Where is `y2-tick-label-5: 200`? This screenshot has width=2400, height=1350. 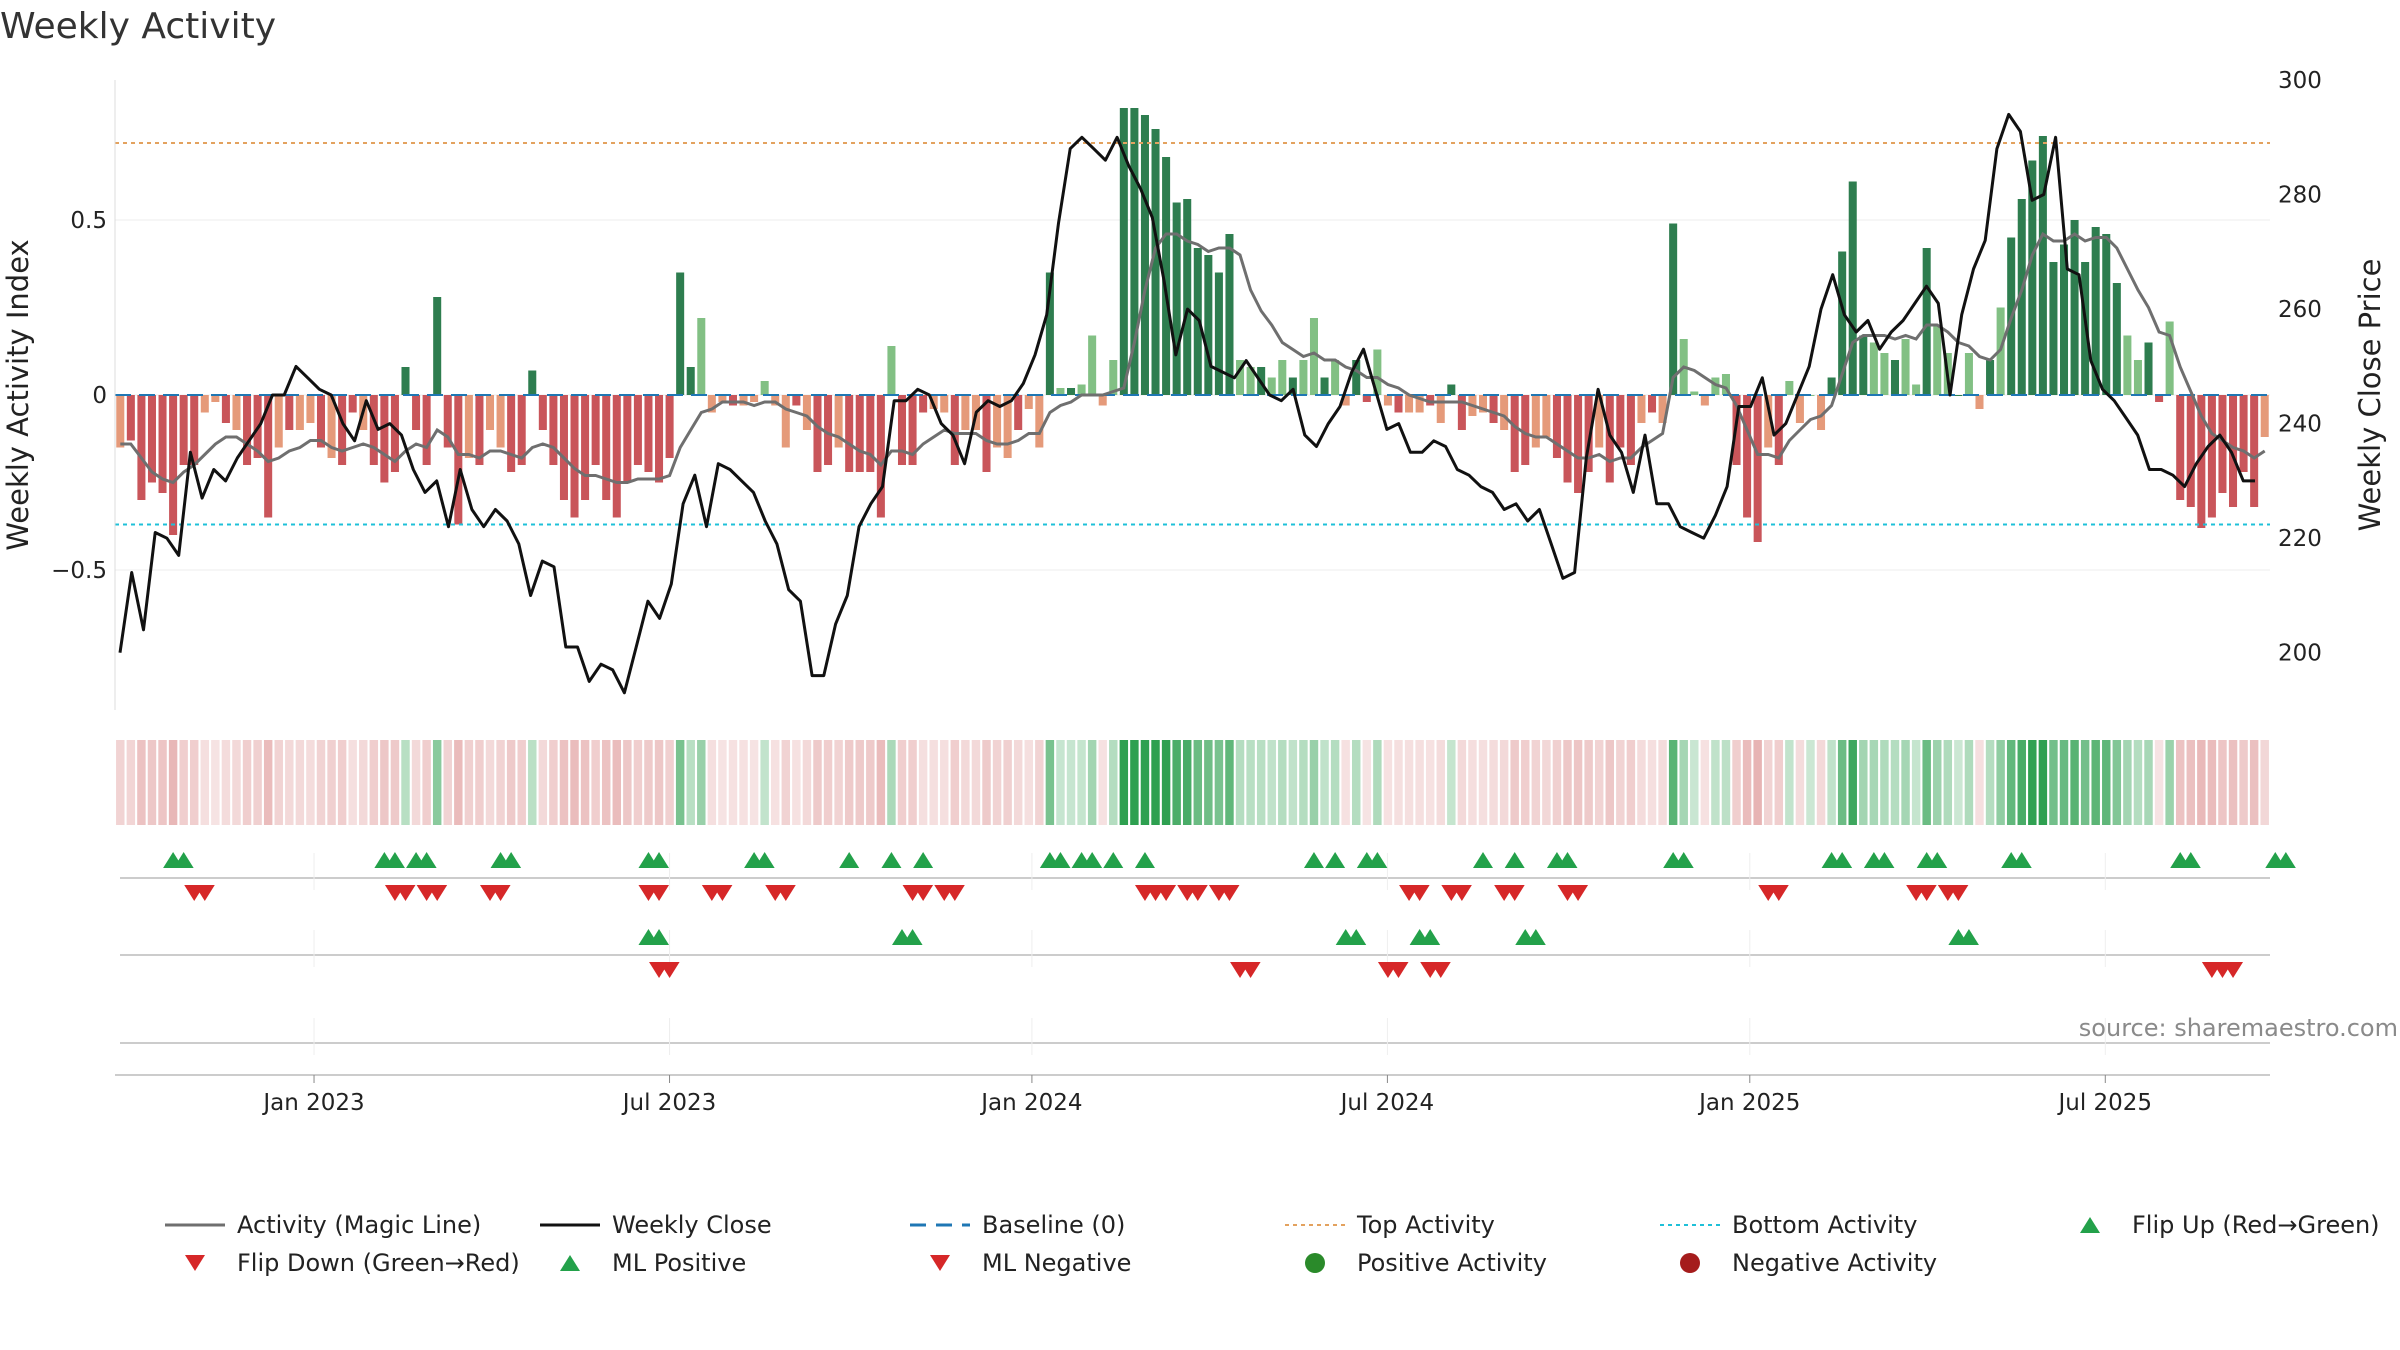
y2-tick-label-5: 200 is located at coordinates (2300, 654).